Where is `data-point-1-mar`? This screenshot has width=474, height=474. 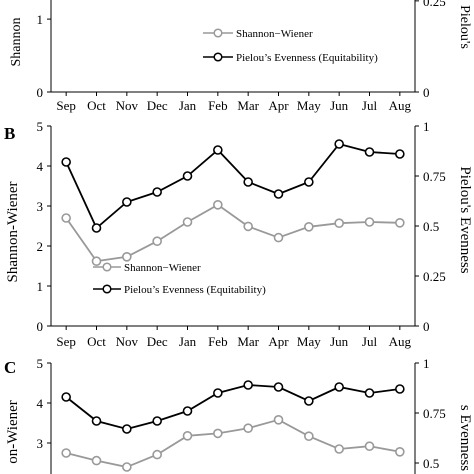
data-point-1-mar is located at coordinates (248, 385).